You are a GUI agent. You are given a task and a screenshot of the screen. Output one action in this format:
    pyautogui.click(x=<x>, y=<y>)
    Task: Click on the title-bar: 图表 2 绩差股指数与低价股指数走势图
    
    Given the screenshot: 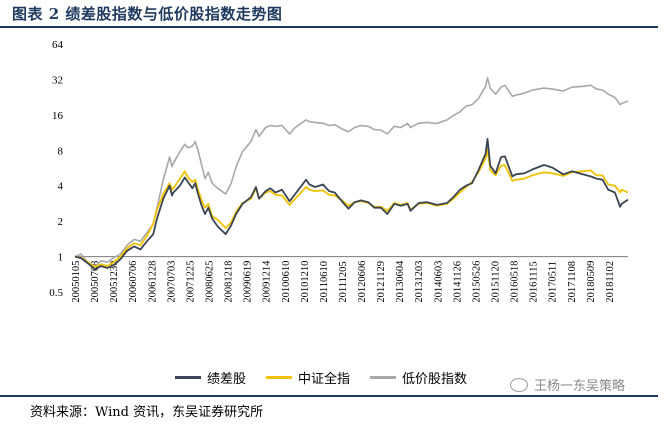 What is the action you would take?
    pyautogui.click(x=329, y=14)
    